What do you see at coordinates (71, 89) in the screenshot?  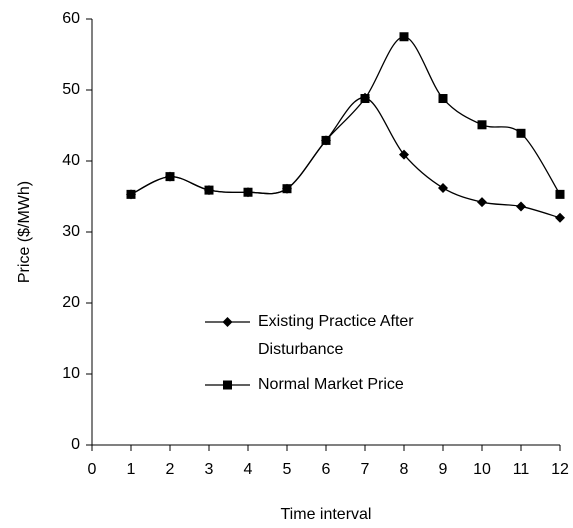 I see `y-tick-label: 50` at bounding box center [71, 89].